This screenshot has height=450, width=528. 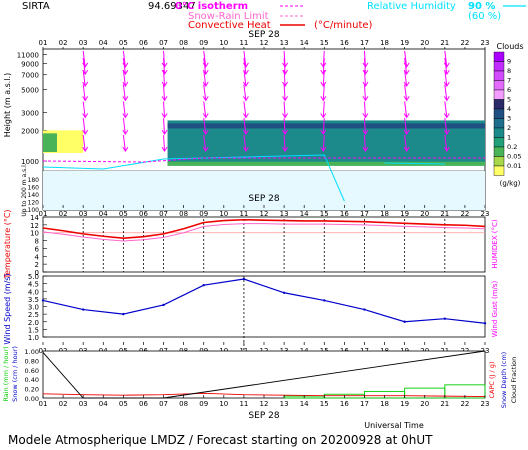 What do you see at coordinates (284, 43) in the screenshot?
I see `hour-tick-label: 13` at bounding box center [284, 43].